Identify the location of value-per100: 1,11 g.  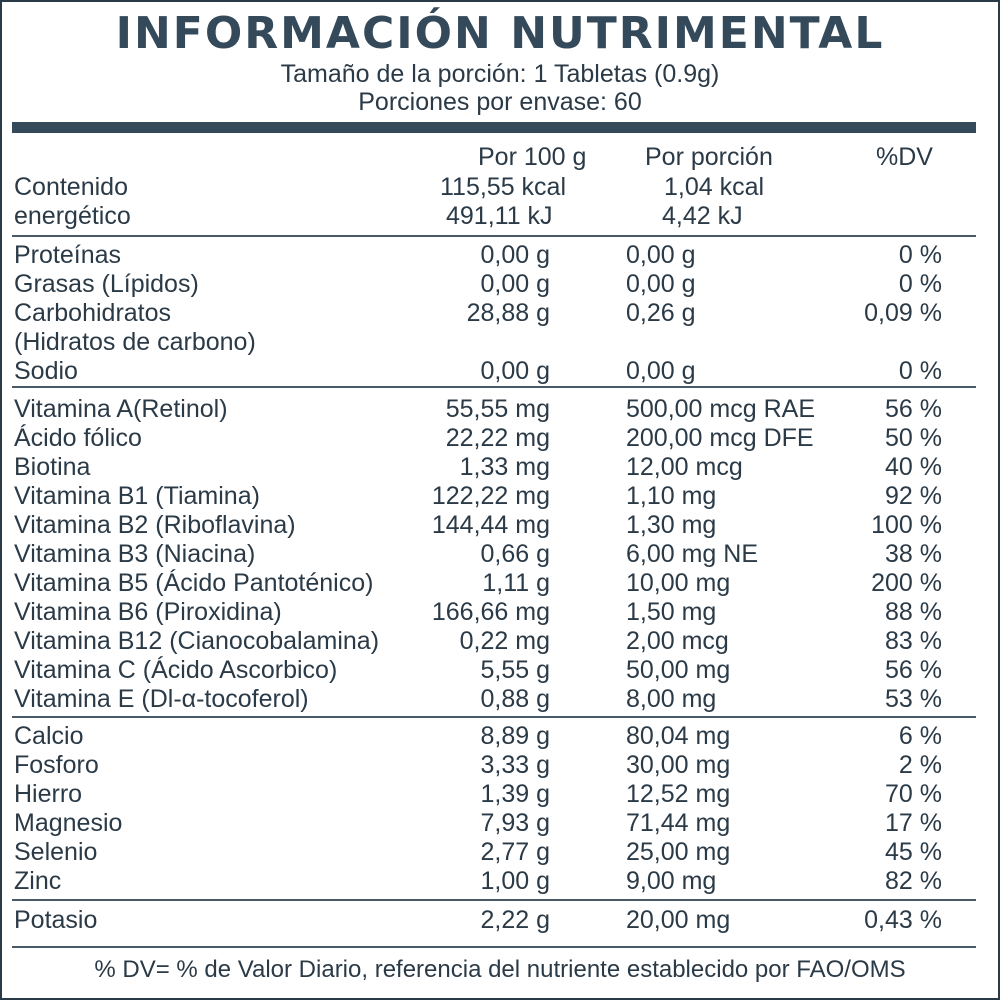
(516, 583).